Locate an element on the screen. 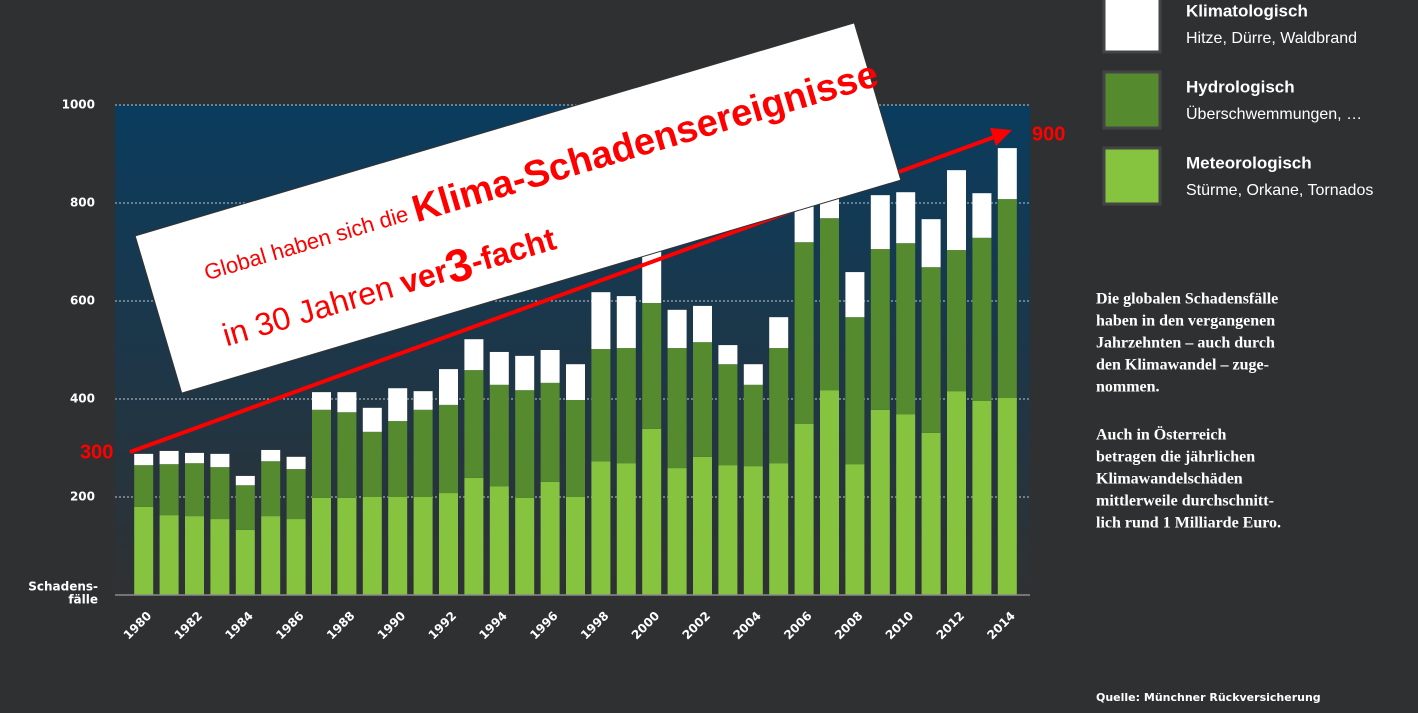 This screenshot has width=1418, height=713. side-text: den Klimawandel – zuge- is located at coordinates (1182, 365).